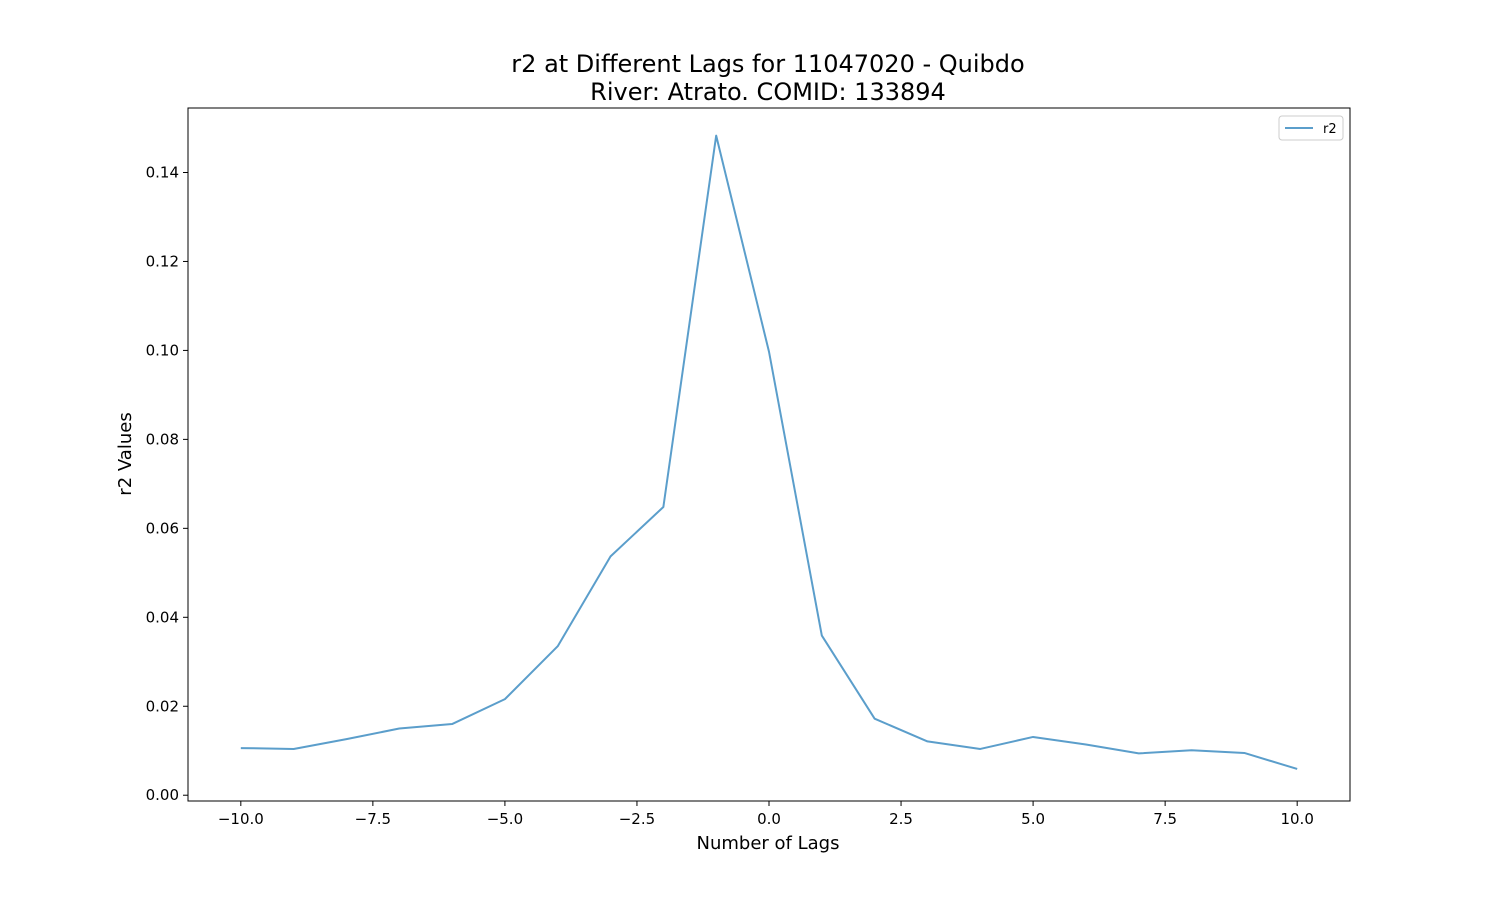 This screenshot has height=900, width=1500. I want to click on x-axis: −10.0 −7.5 −5.0 −2.5 0.0 2.5 5.0 7.5 10.0, so click(766, 814).